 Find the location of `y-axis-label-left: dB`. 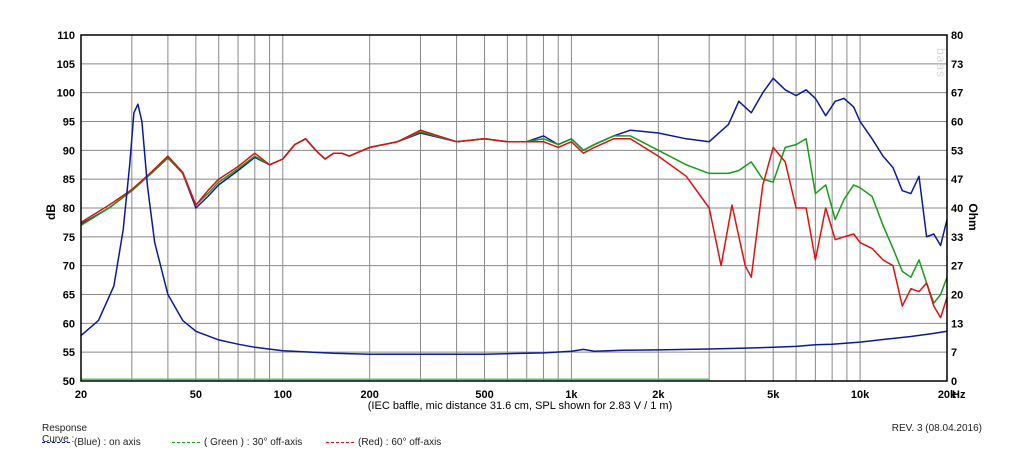

y-axis-label-left: dB is located at coordinates (51, 212).